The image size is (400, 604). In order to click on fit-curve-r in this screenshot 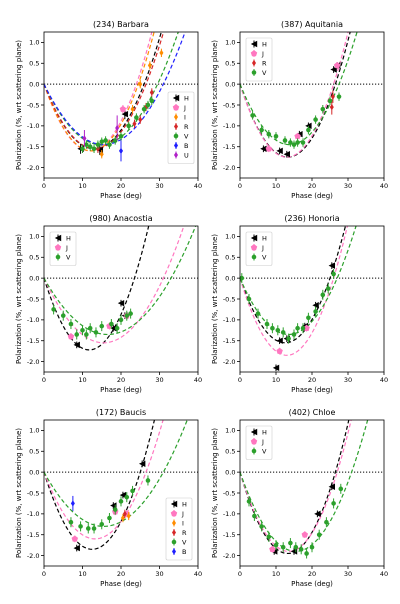, I will do `click(104, 91)`.